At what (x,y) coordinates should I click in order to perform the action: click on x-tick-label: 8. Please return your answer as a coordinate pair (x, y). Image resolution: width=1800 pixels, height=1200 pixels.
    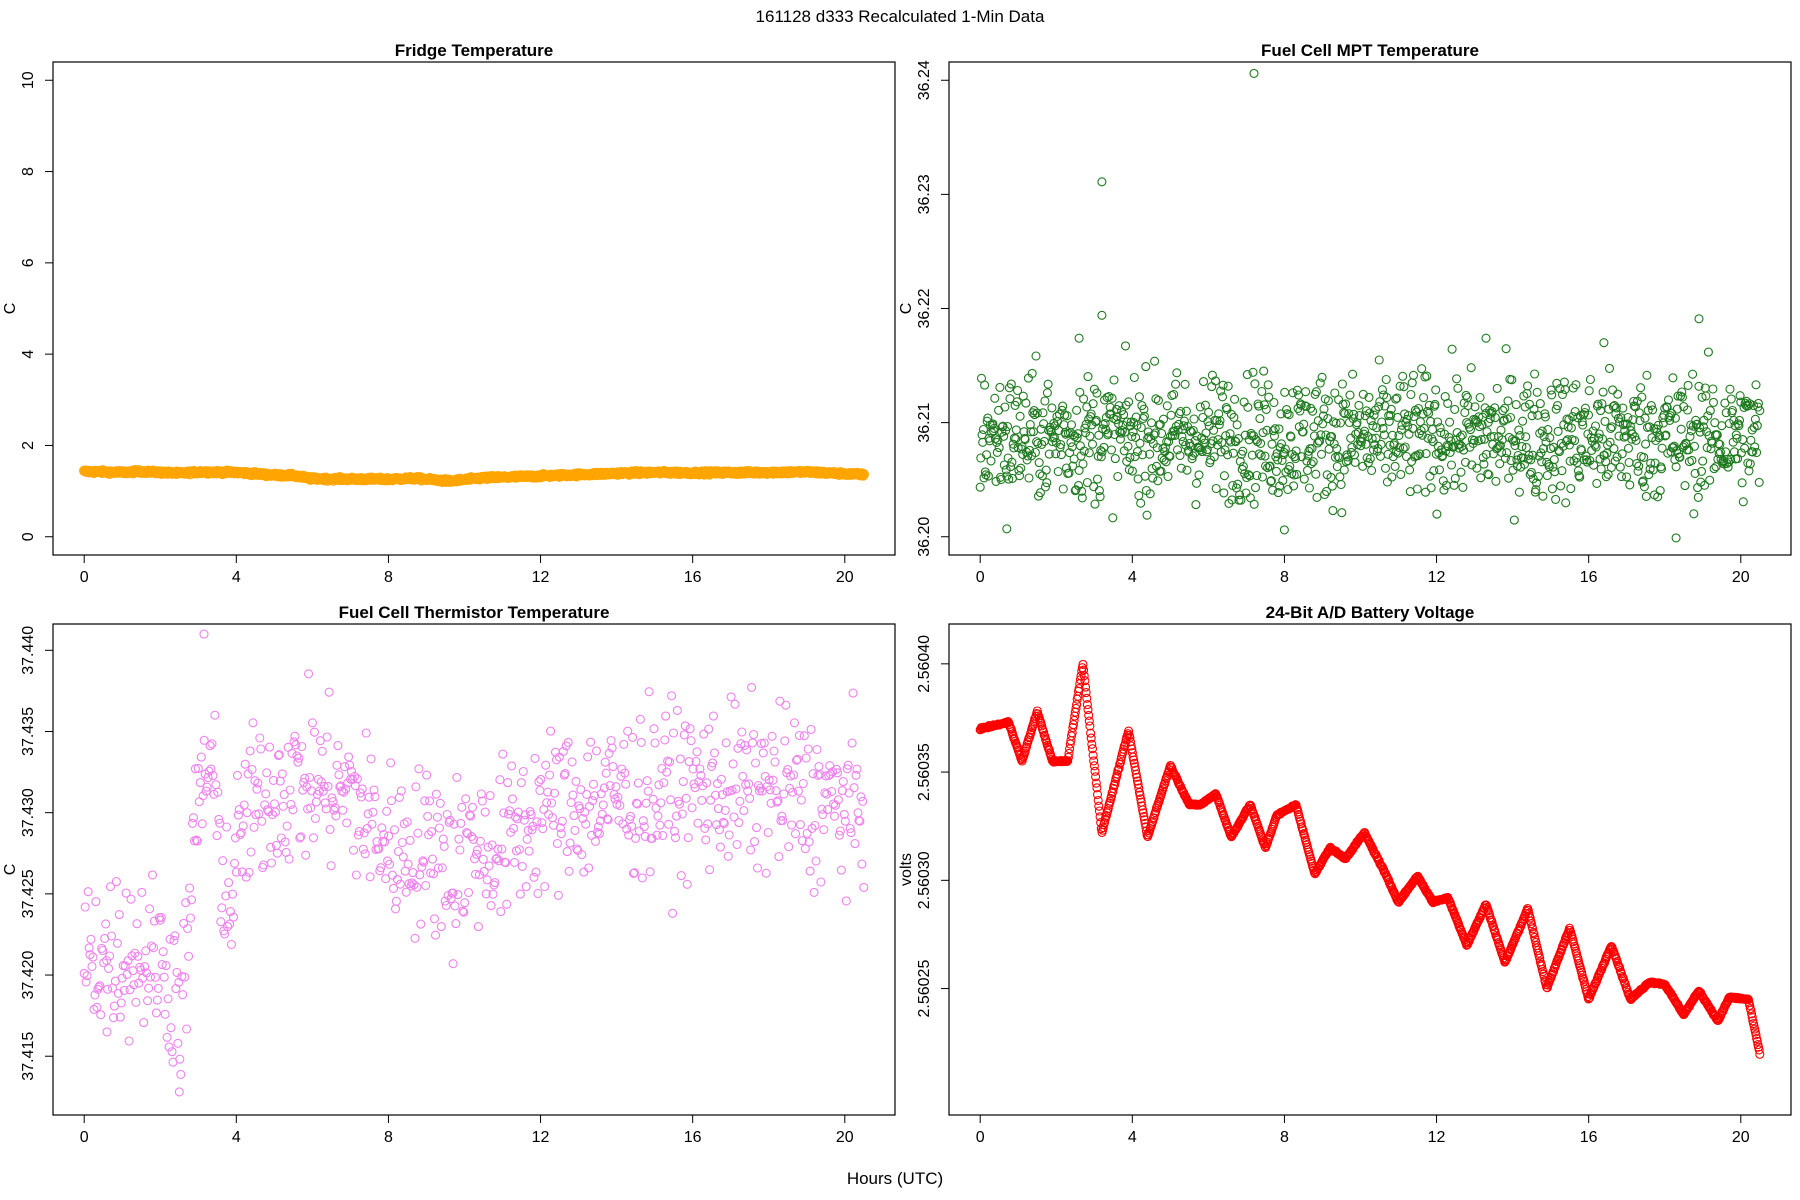
    Looking at the image, I should click on (388, 1137).